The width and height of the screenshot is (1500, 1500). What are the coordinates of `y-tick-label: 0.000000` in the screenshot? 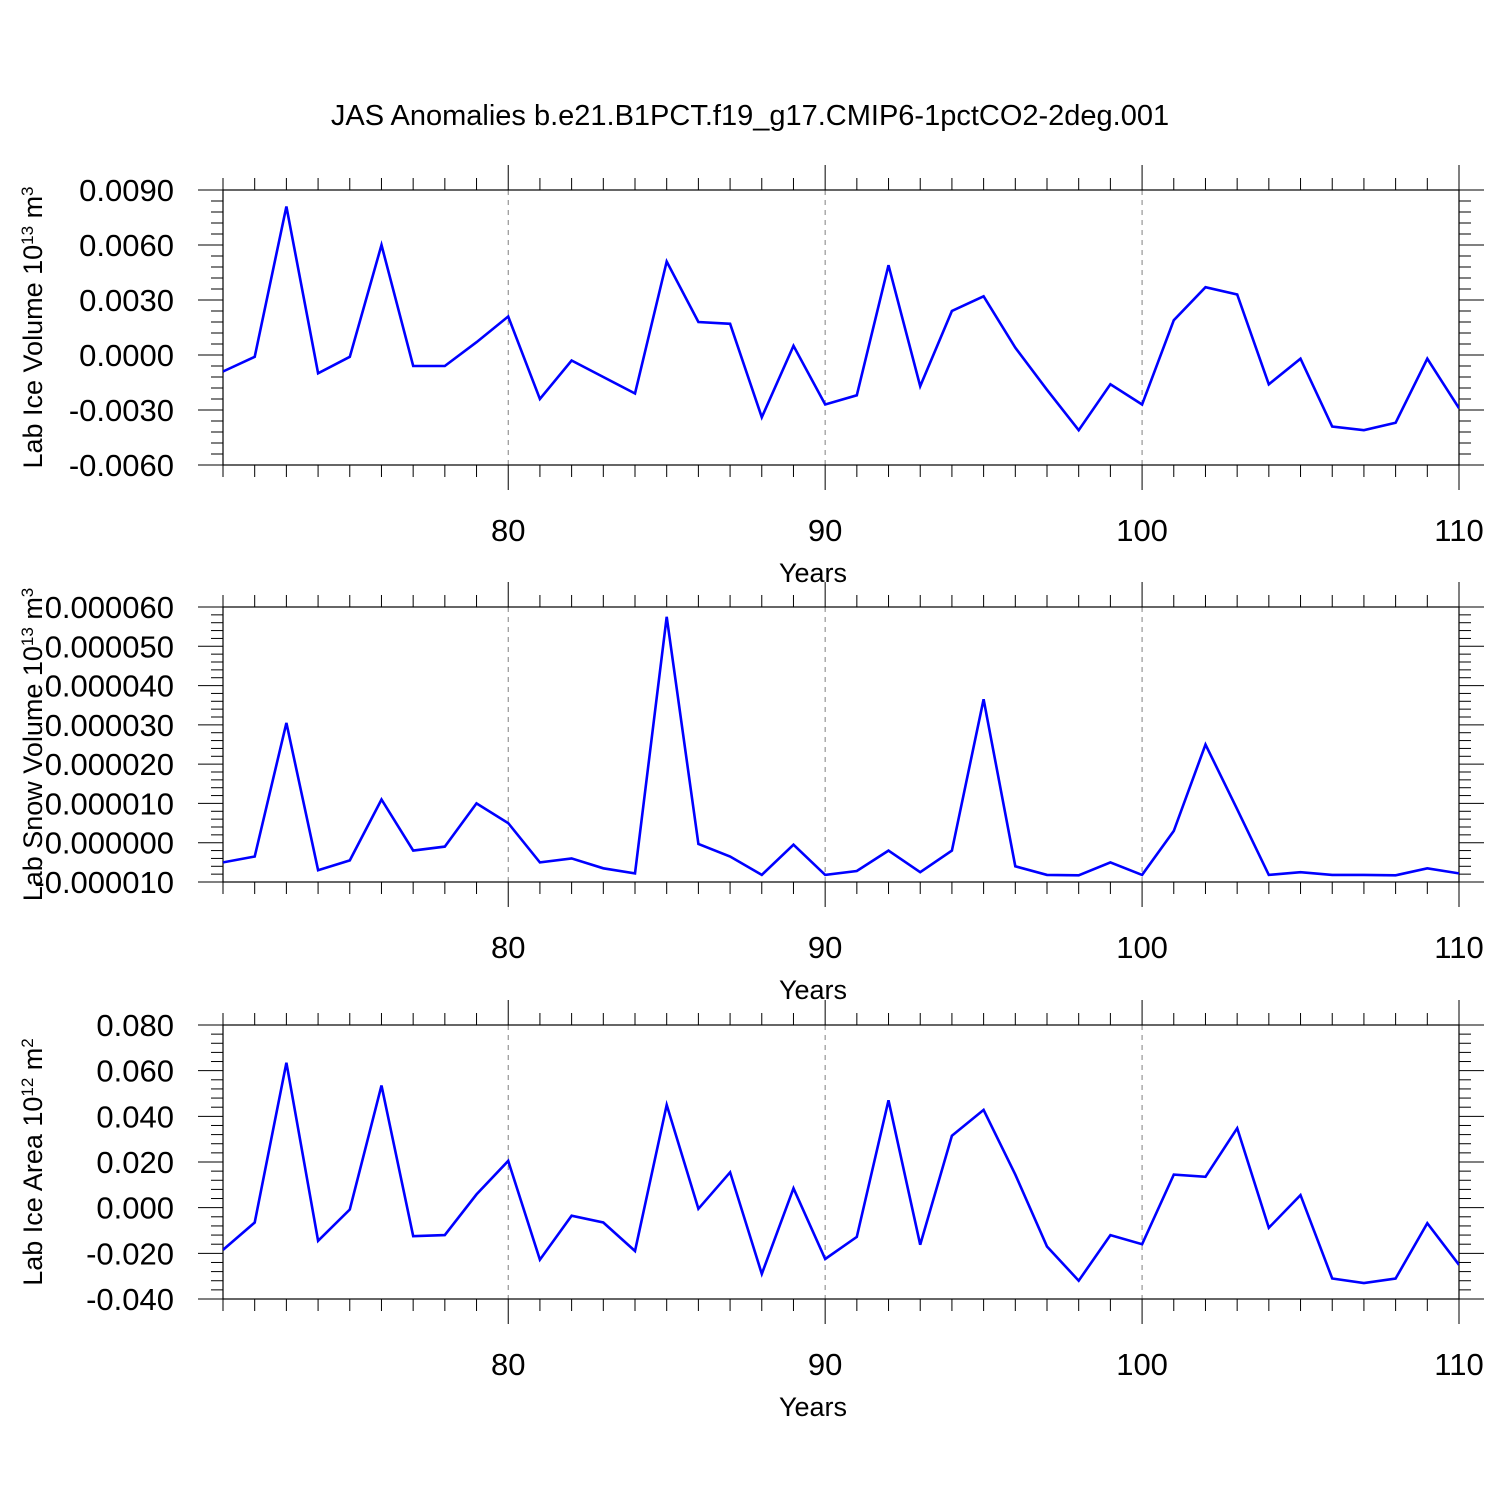 It's located at (109, 843).